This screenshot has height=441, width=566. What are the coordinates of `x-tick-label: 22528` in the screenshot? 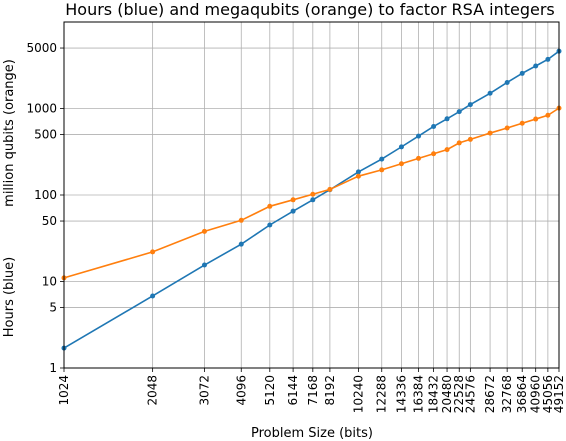 It's located at (459, 394).